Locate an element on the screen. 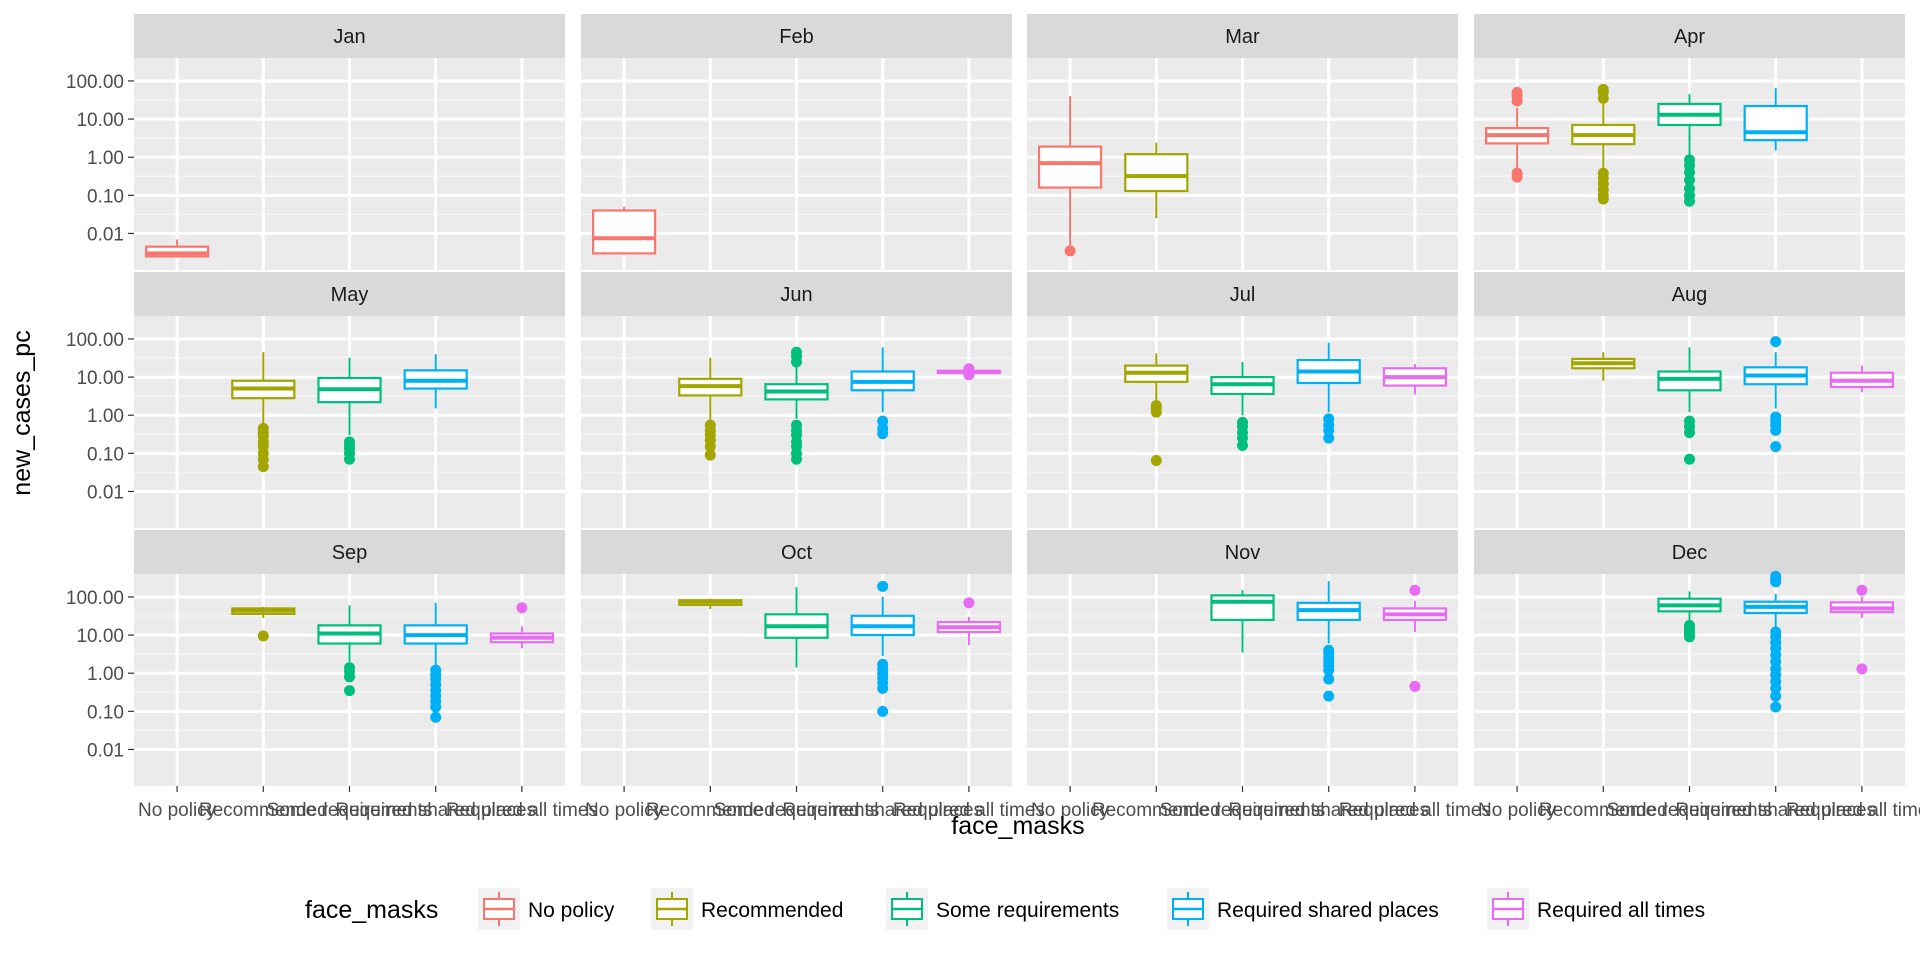 The height and width of the screenshot is (960, 1920). facet-strip-label: Feb is located at coordinates (796, 37).